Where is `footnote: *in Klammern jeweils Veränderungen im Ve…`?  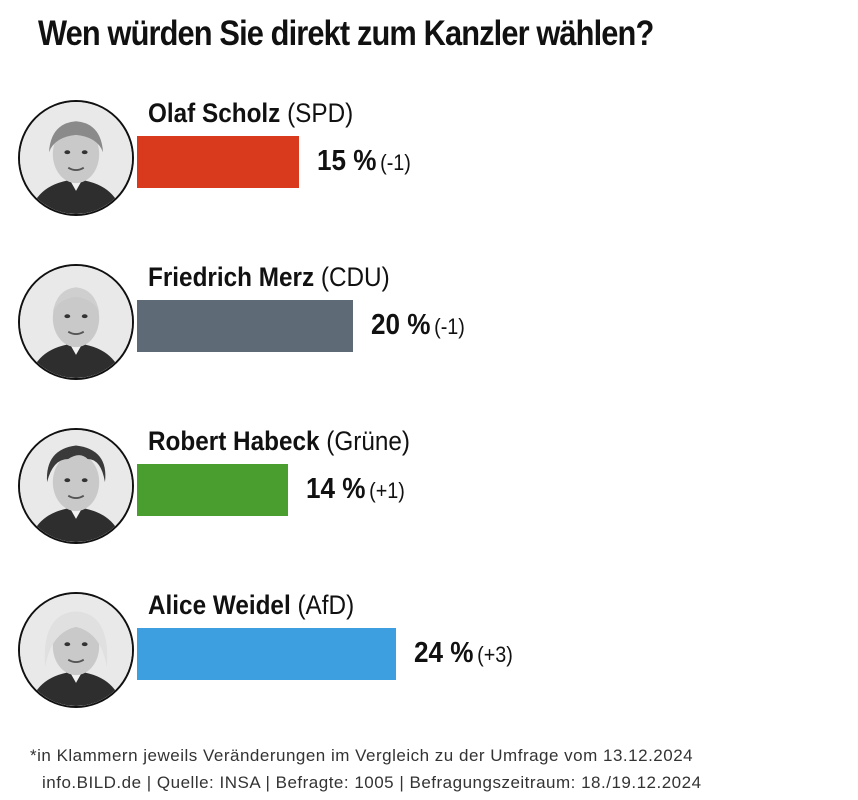 footnote: *in Klammern jeweils Veränderungen im Ve… is located at coordinates (366, 769).